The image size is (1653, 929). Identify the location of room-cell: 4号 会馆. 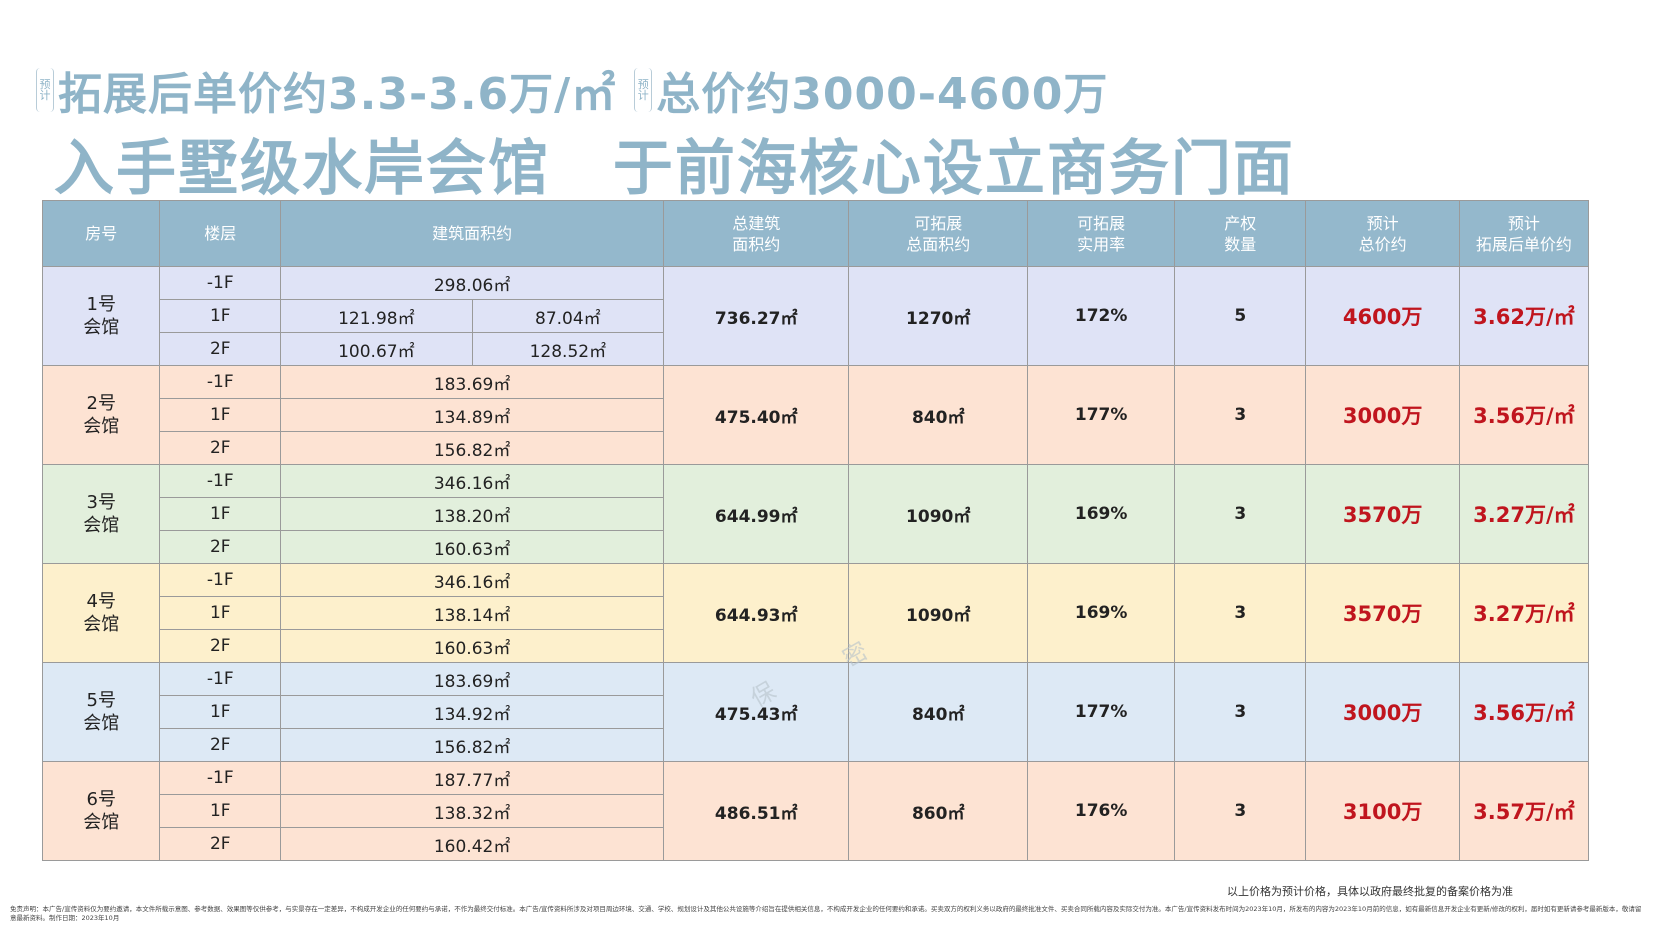
(101, 613).